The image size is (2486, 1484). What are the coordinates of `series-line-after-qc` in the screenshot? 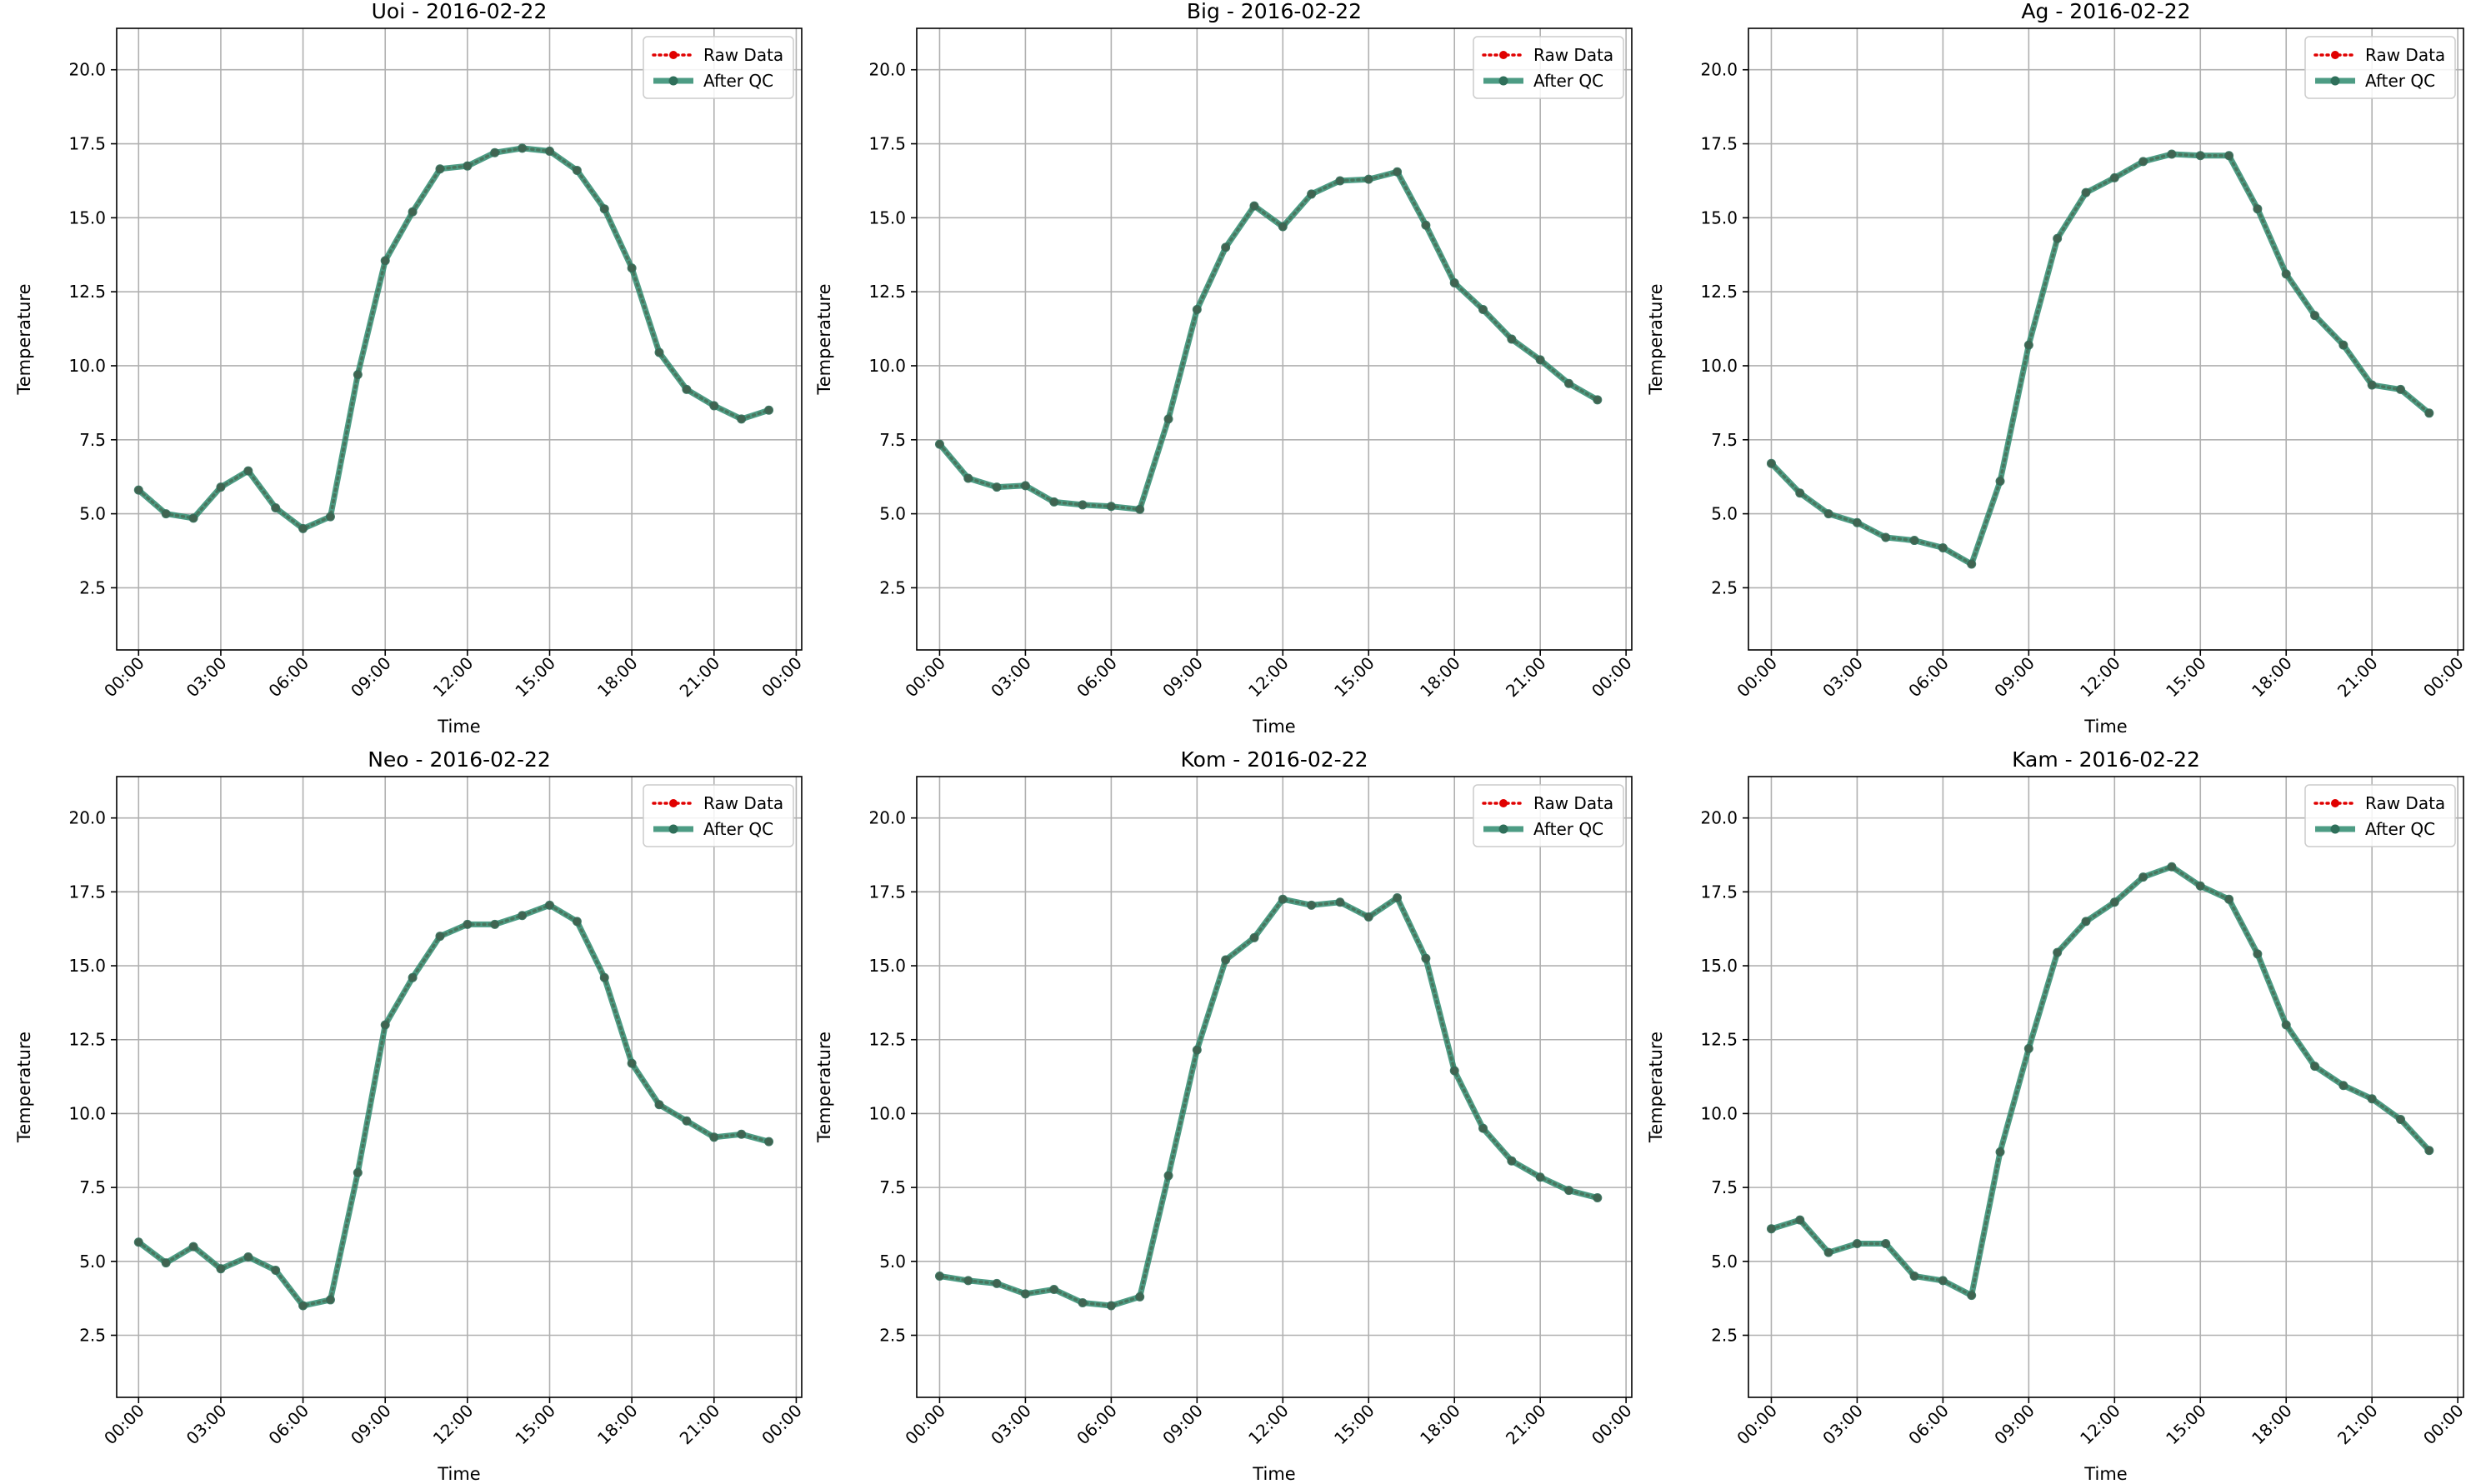 It's located at (453, 338).